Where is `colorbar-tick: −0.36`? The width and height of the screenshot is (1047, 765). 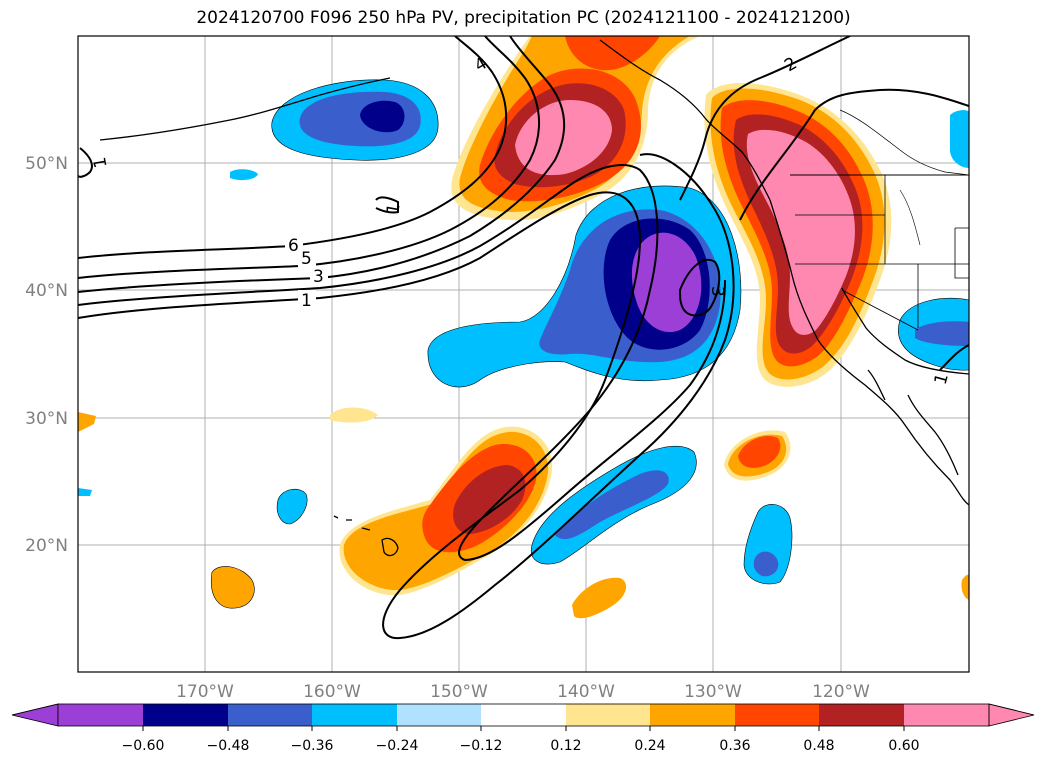 colorbar-tick: −0.36 is located at coordinates (312, 746).